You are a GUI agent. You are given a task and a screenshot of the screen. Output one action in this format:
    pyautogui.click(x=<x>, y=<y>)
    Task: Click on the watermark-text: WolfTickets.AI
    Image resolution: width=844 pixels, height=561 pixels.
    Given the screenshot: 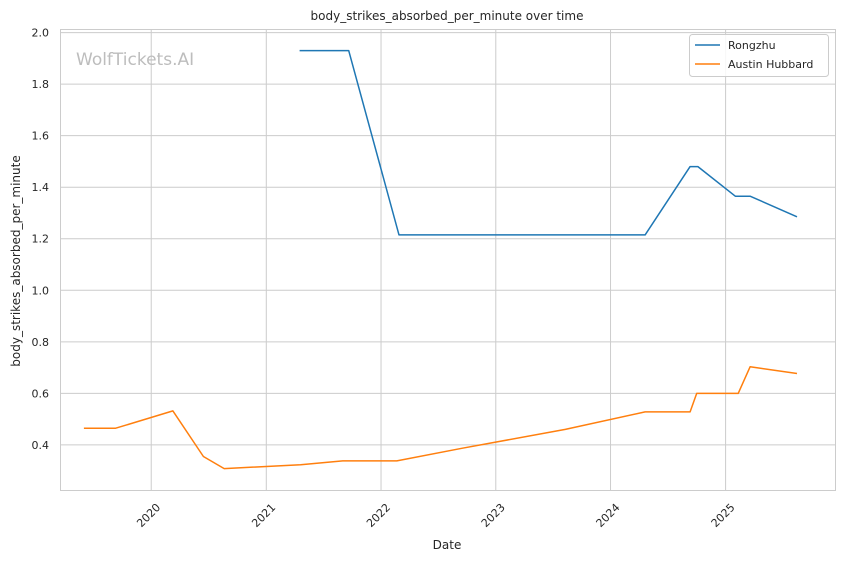 What is the action you would take?
    pyautogui.click(x=135, y=60)
    